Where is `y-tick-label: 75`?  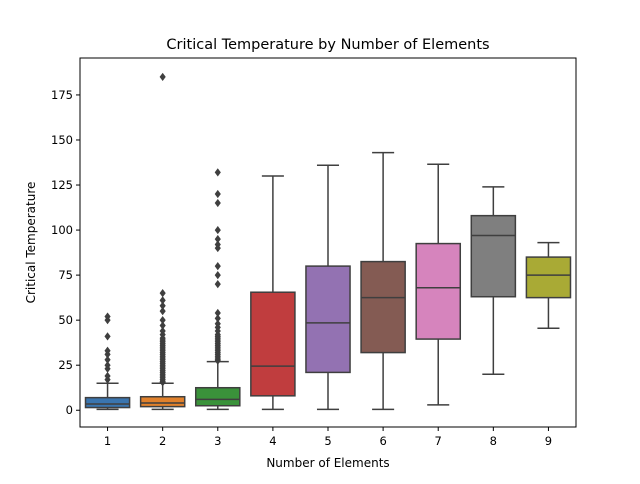 y-tick-label: 75 is located at coordinates (65, 275).